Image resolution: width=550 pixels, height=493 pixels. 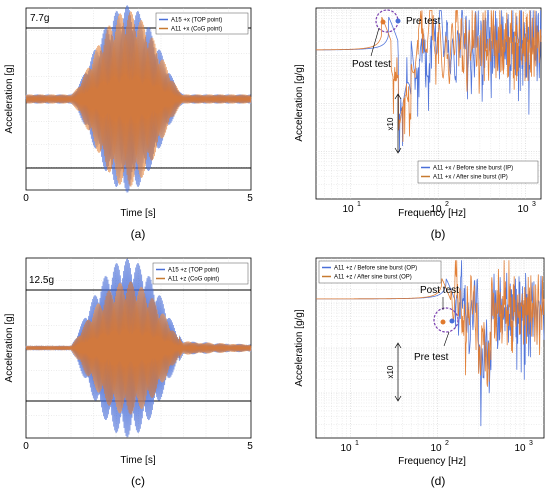 I want to click on panel-d-x10-arrowhead-bottom, so click(x=398, y=398).